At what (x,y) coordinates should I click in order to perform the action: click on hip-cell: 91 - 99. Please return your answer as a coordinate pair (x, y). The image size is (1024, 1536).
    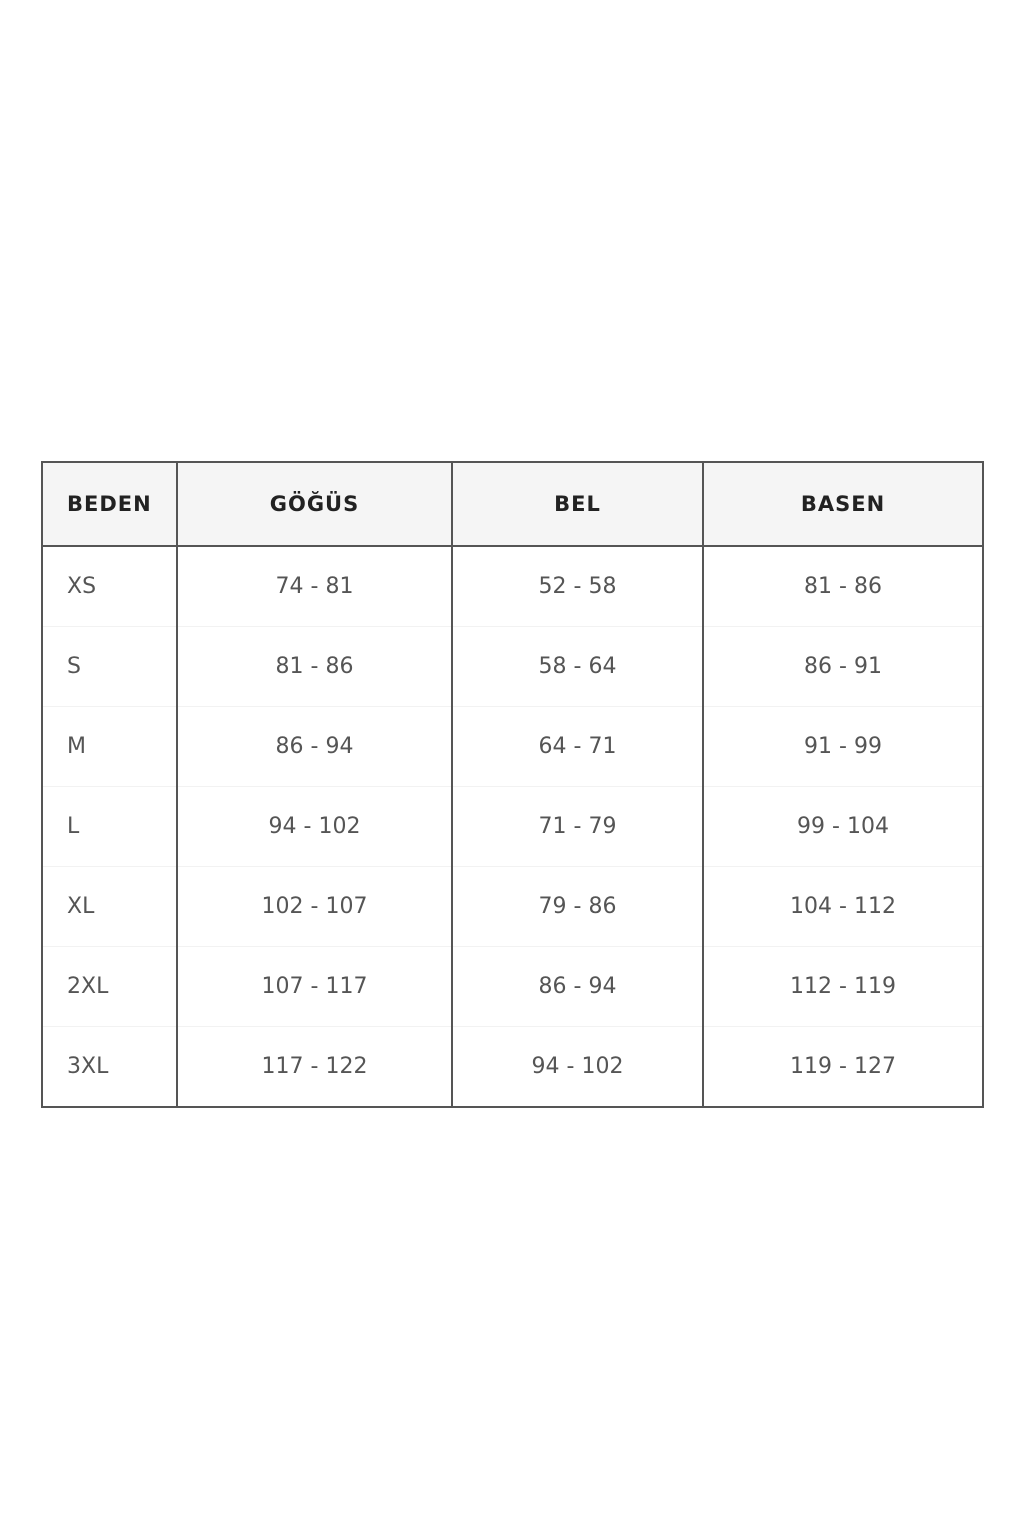
    Looking at the image, I should click on (842, 746).